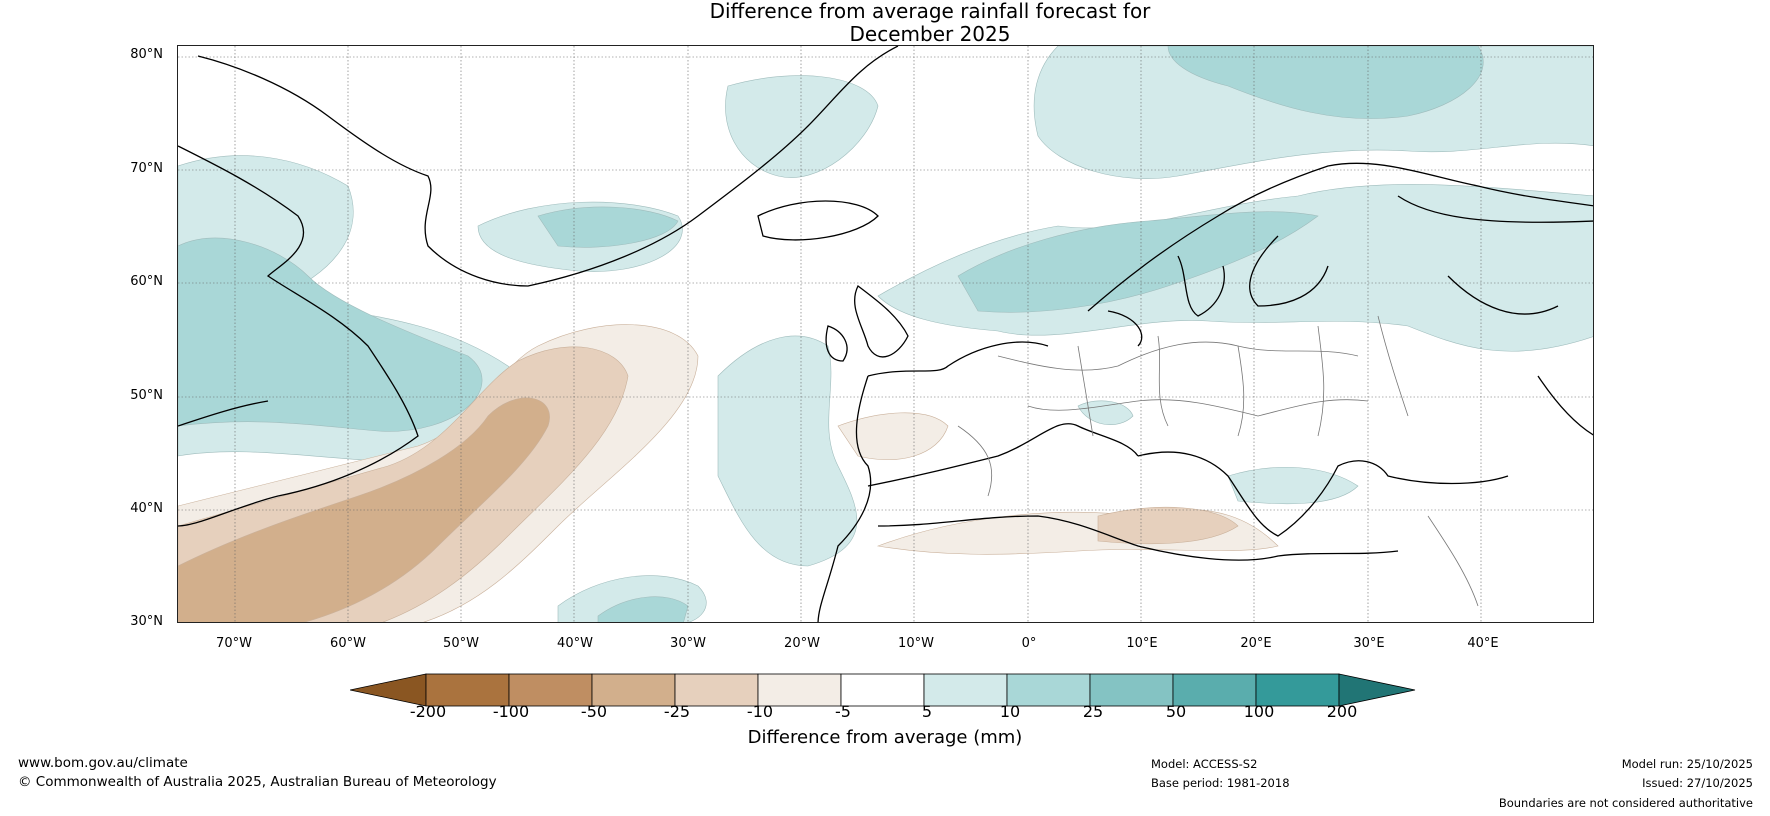 The image size is (1770, 816). Describe the element at coordinates (1204, 764) in the screenshot. I see `footer-model: Model: ACCESS-S2` at that location.